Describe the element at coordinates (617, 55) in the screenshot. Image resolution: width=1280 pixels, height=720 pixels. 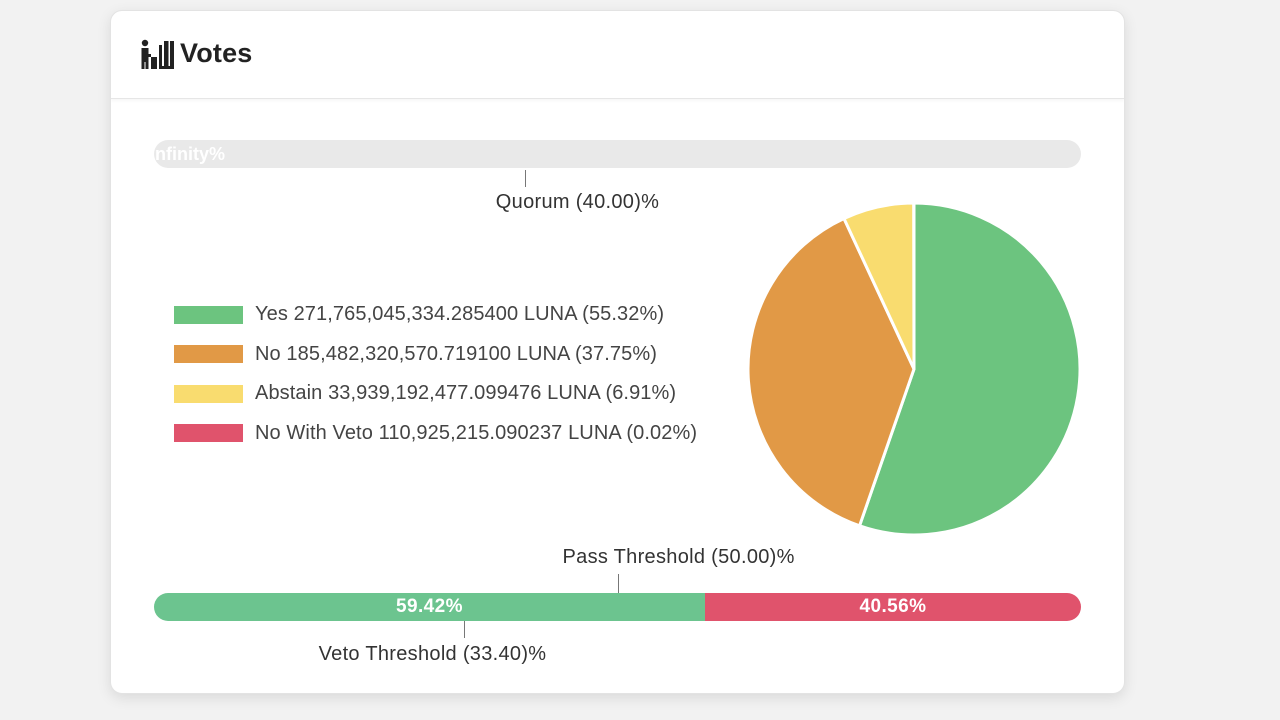
I see `card-header: Votes` at that location.